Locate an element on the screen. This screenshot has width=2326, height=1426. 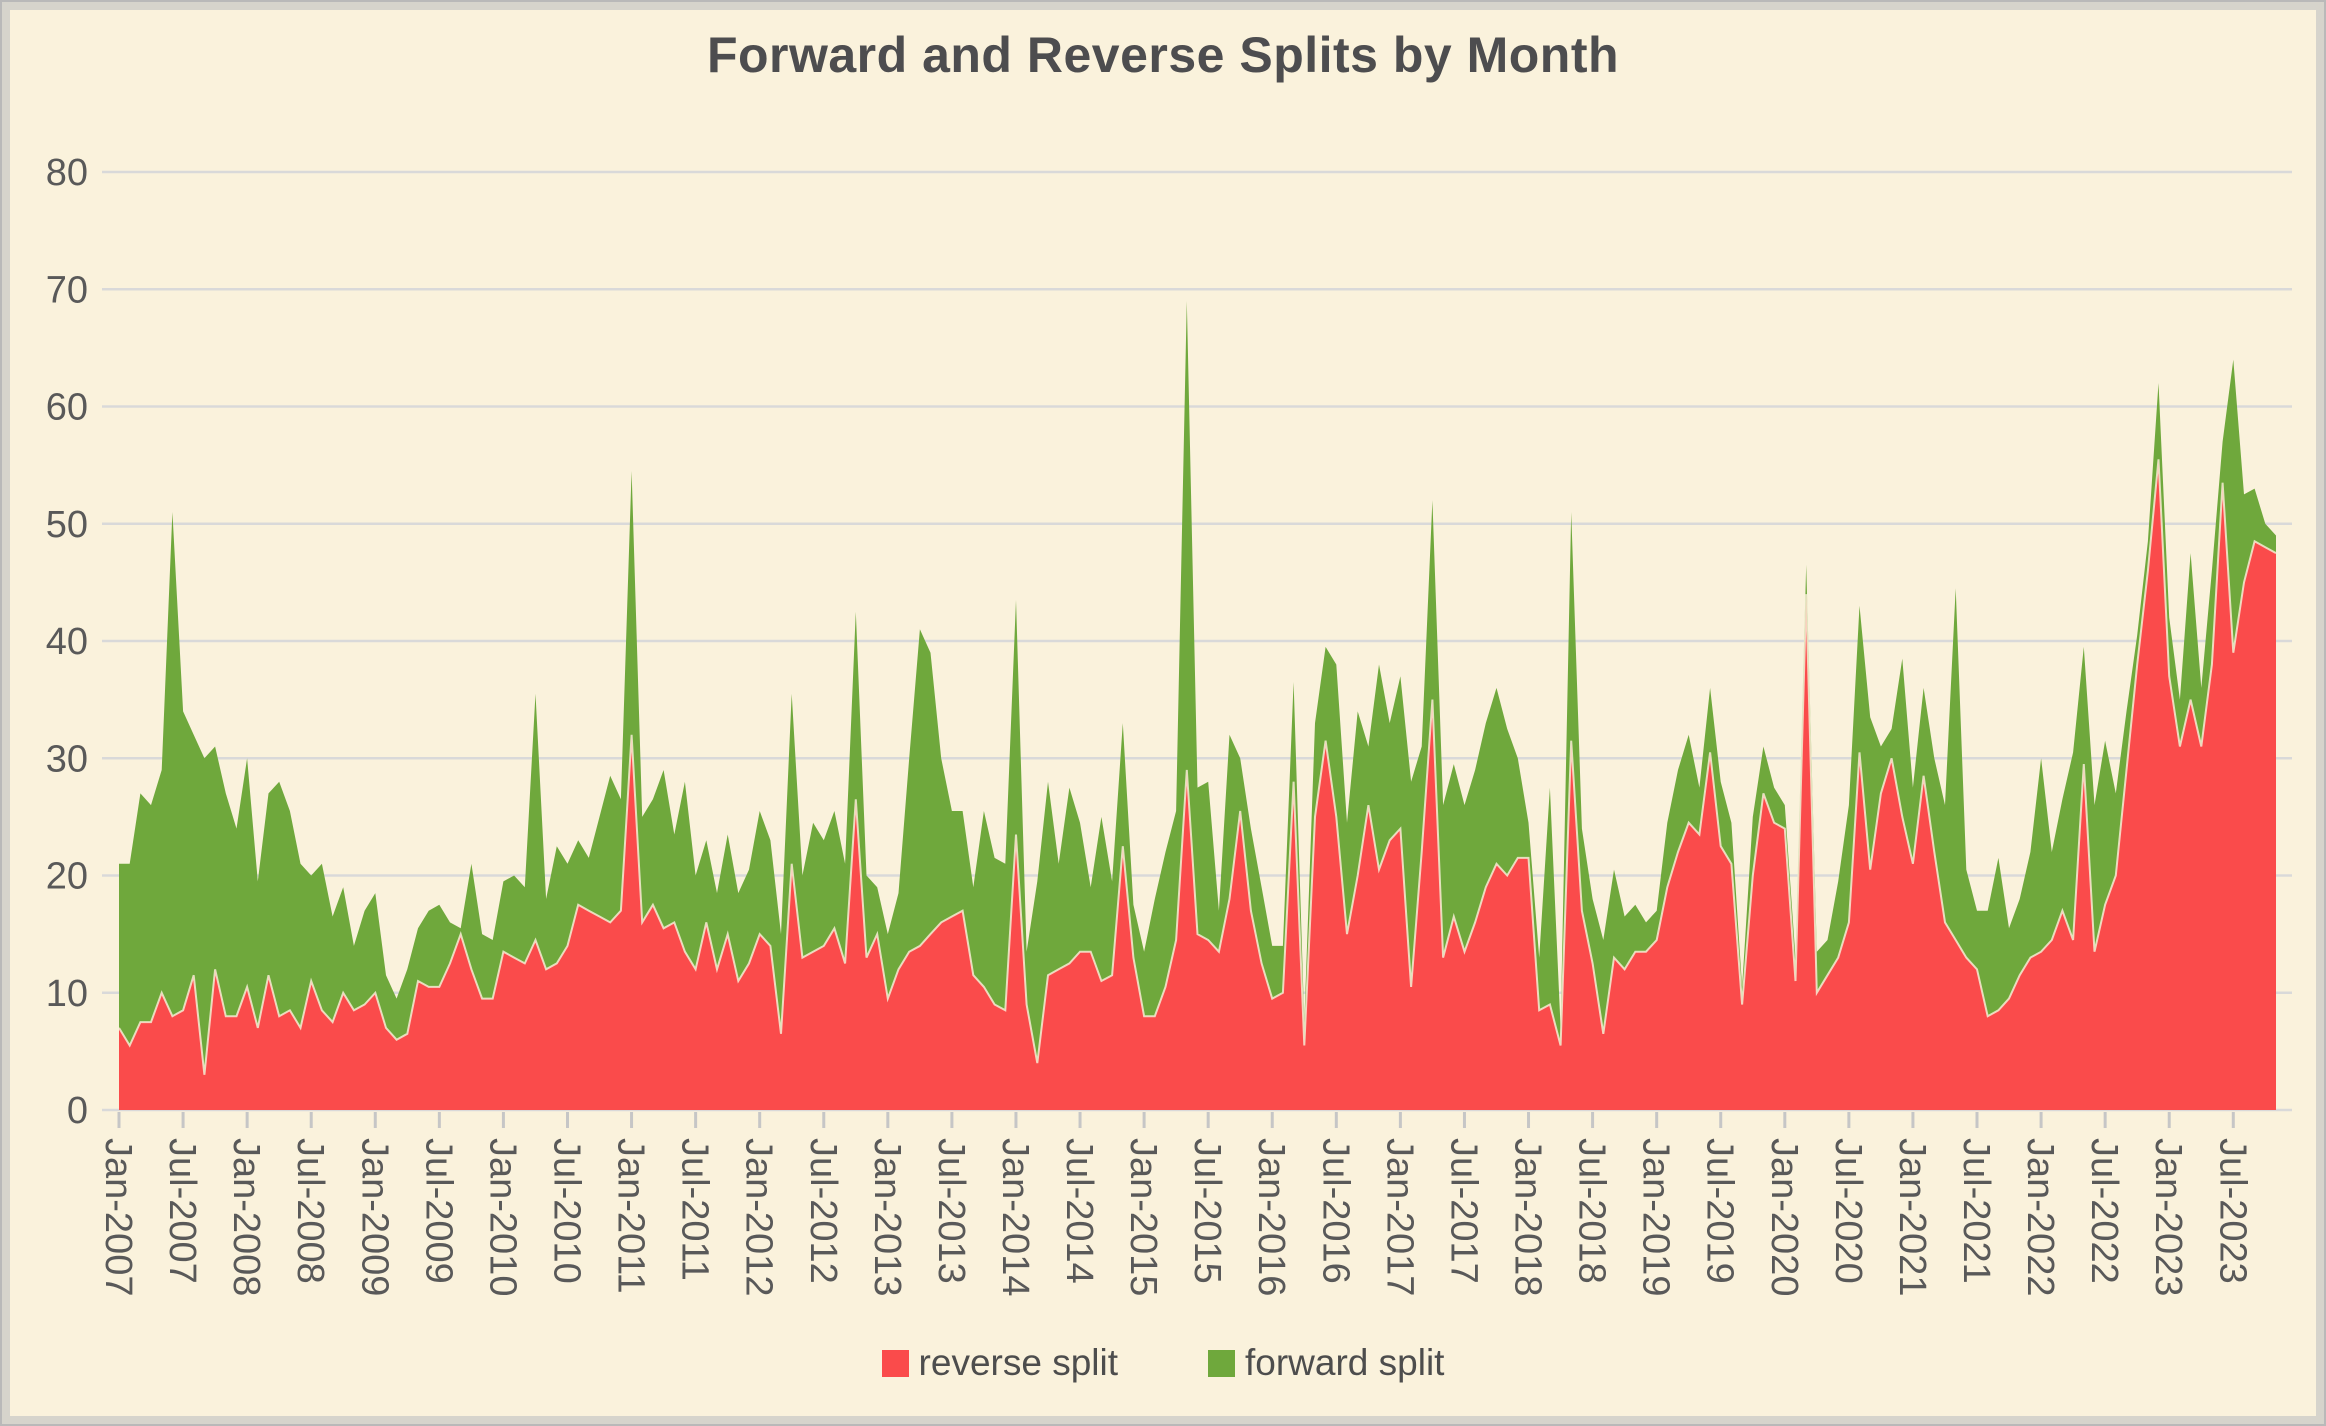
y-axis-label: 0 is located at coordinates (77, 1111).